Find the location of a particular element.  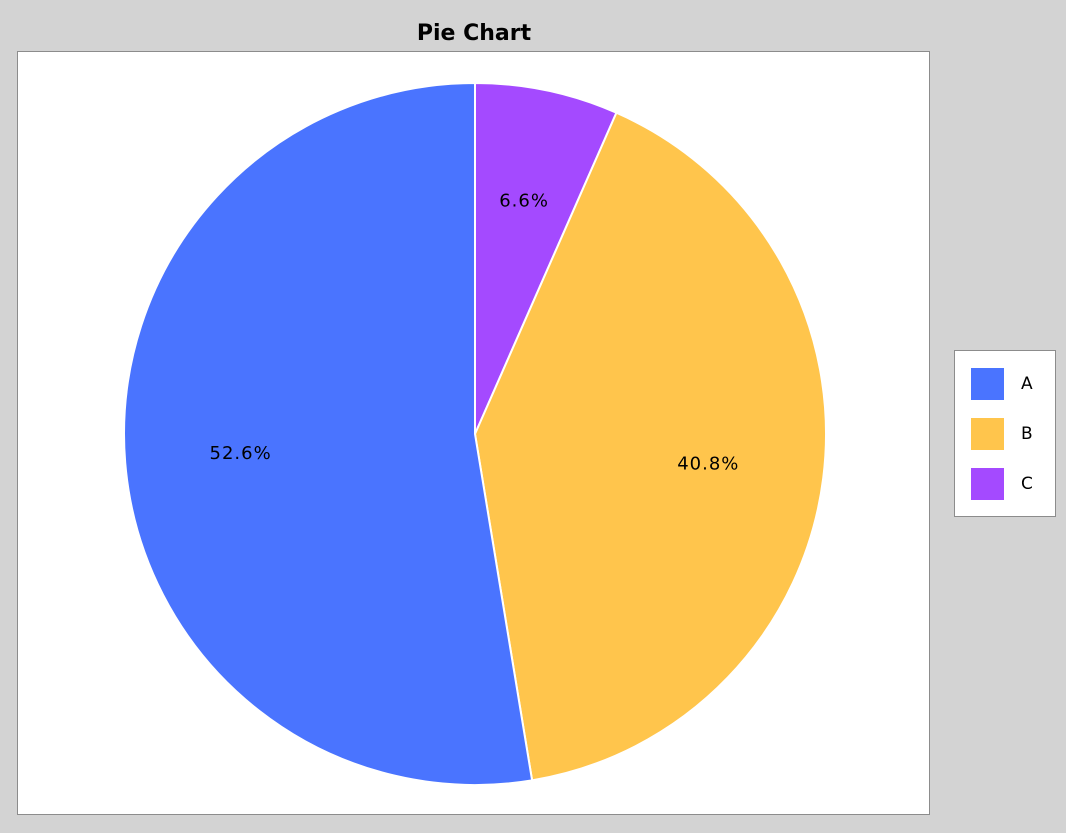

legend-item-a: A is located at coordinates (1011, 384).